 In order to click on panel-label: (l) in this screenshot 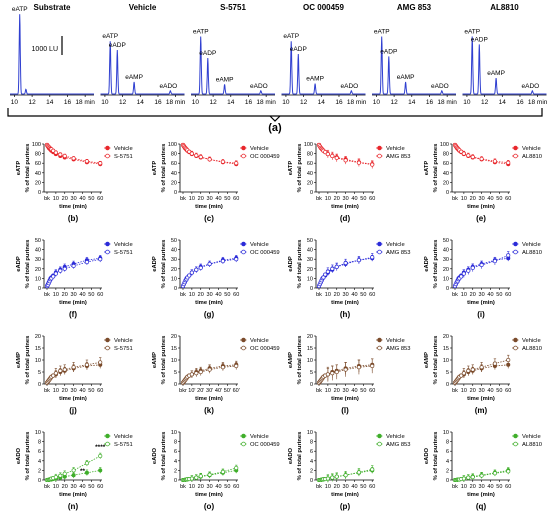, I will do `click(345, 410)`.